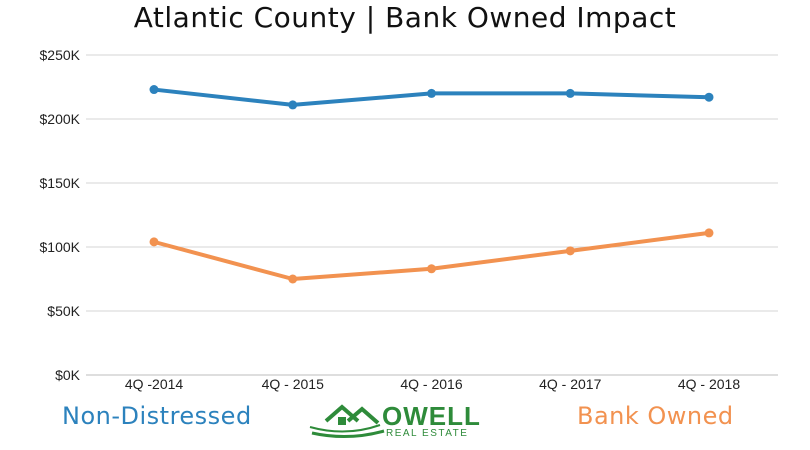  What do you see at coordinates (60, 55) in the screenshot?
I see `y-tick-label: $250K` at bounding box center [60, 55].